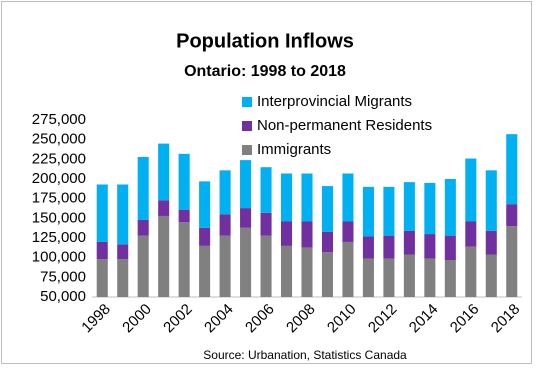  Describe the element at coordinates (334, 101) in the screenshot. I see `legend-label: Interprovincial Migrants` at that location.